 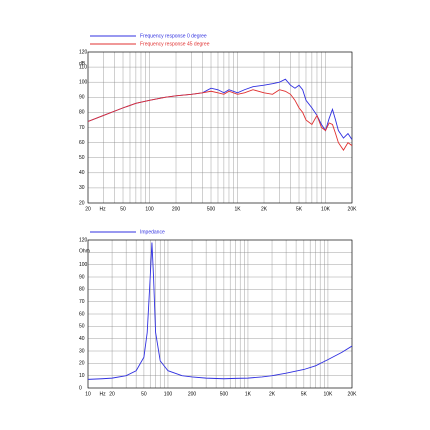 I want to click on x-tick-label: 10, so click(x=88, y=394).